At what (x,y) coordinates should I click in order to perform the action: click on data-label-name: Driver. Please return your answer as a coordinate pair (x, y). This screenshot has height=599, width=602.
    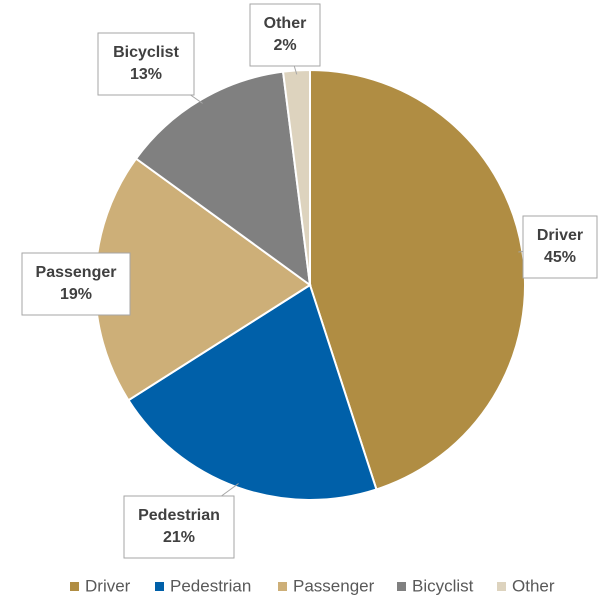
    Looking at the image, I should click on (560, 235).